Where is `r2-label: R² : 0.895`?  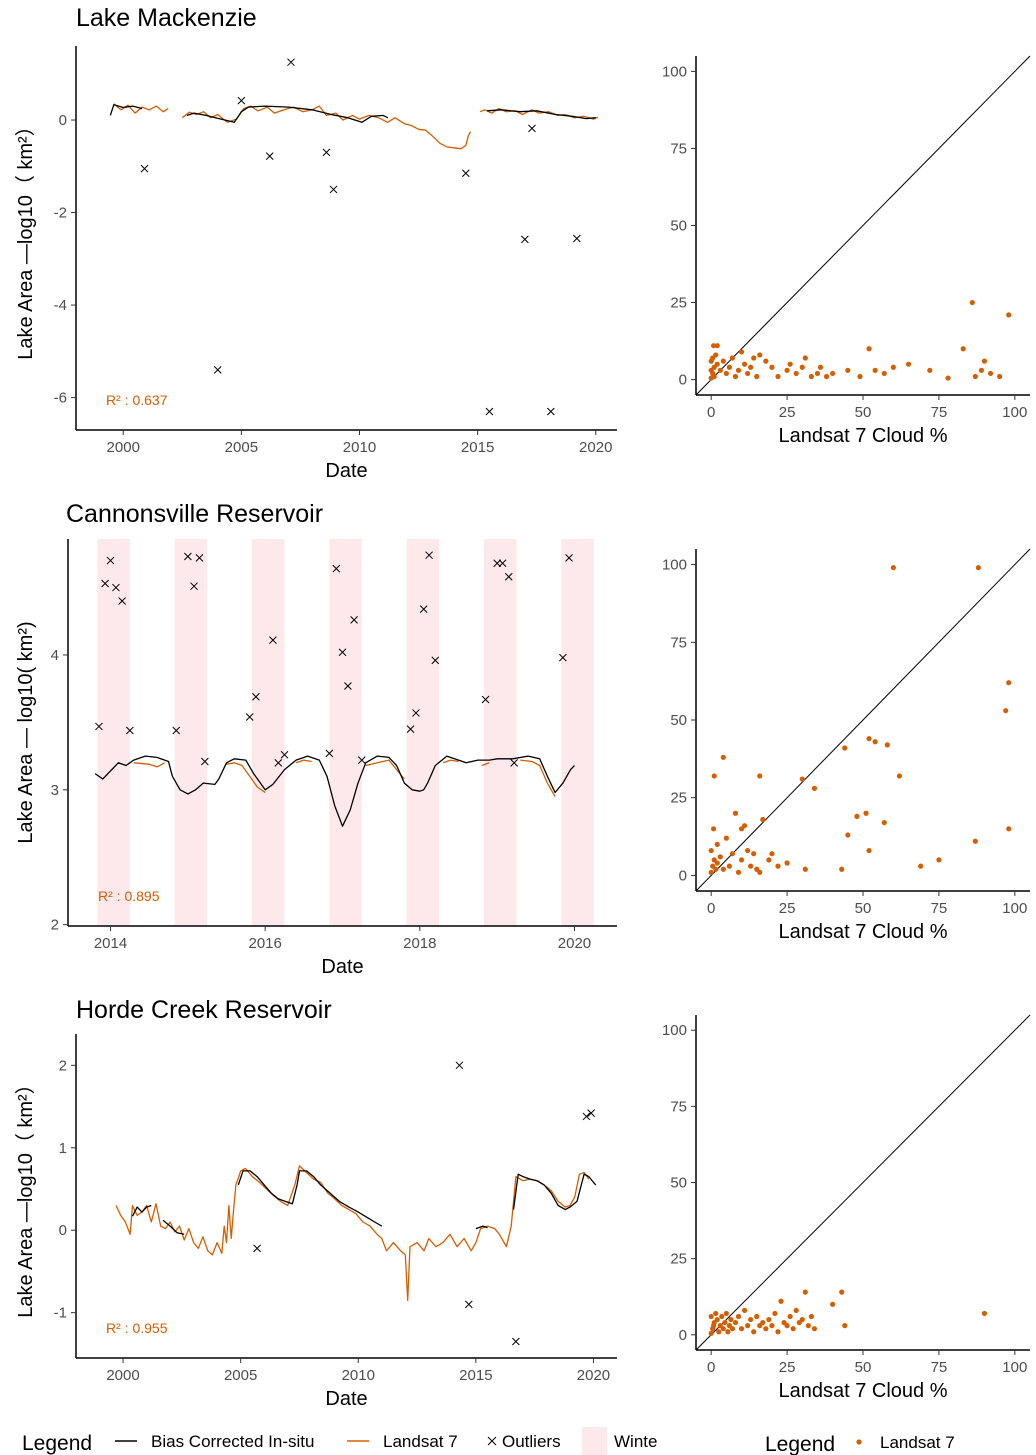
r2-label: R² : 0.895 is located at coordinates (129, 896).